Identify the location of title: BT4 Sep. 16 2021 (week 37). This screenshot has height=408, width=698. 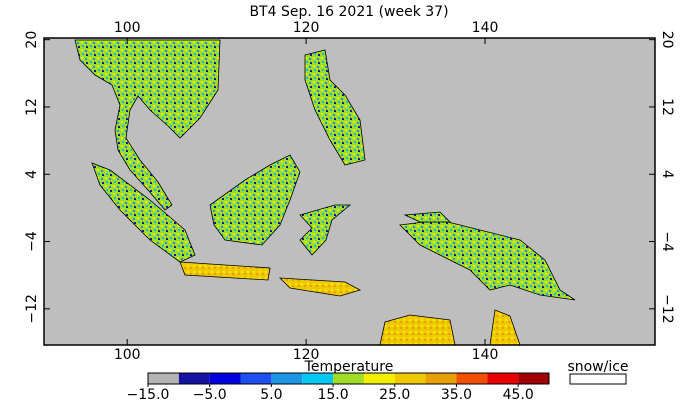
(348, 12).